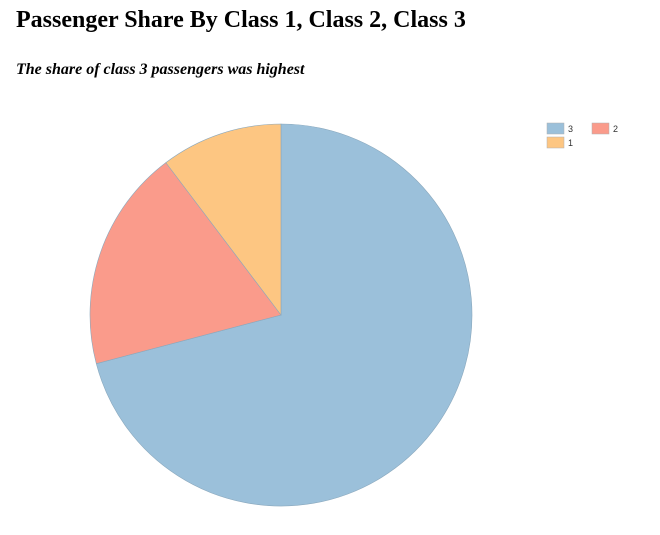  I want to click on legend-label-3: 3, so click(570, 129).